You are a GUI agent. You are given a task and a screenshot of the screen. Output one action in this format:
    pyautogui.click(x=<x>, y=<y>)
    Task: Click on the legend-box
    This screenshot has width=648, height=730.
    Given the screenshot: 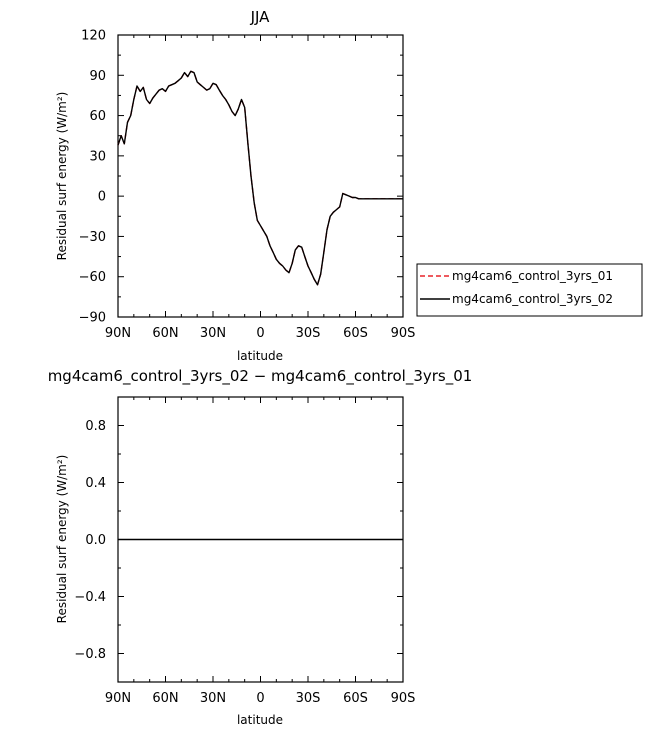 What is the action you would take?
    pyautogui.click(x=529, y=290)
    